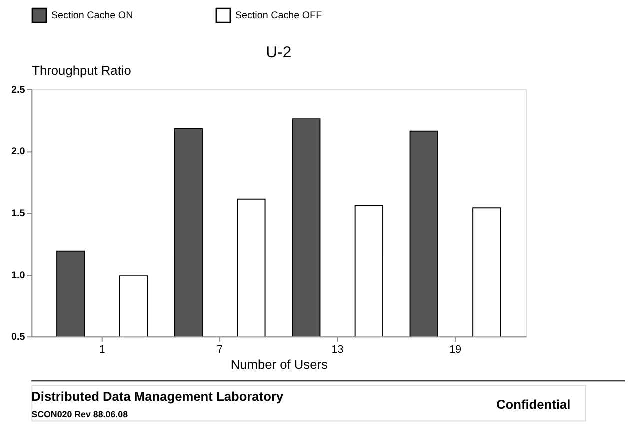  What do you see at coordinates (220, 350) in the screenshot?
I see `x-tick-label: 7` at bounding box center [220, 350].